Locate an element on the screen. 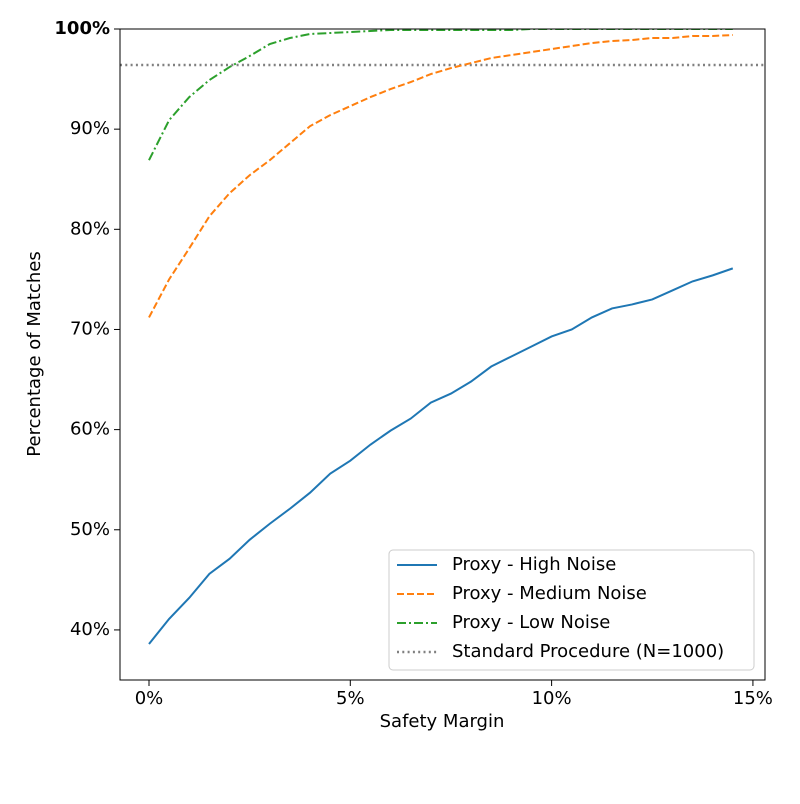 This screenshot has height=804, width=800. legend-box is located at coordinates (571, 610).